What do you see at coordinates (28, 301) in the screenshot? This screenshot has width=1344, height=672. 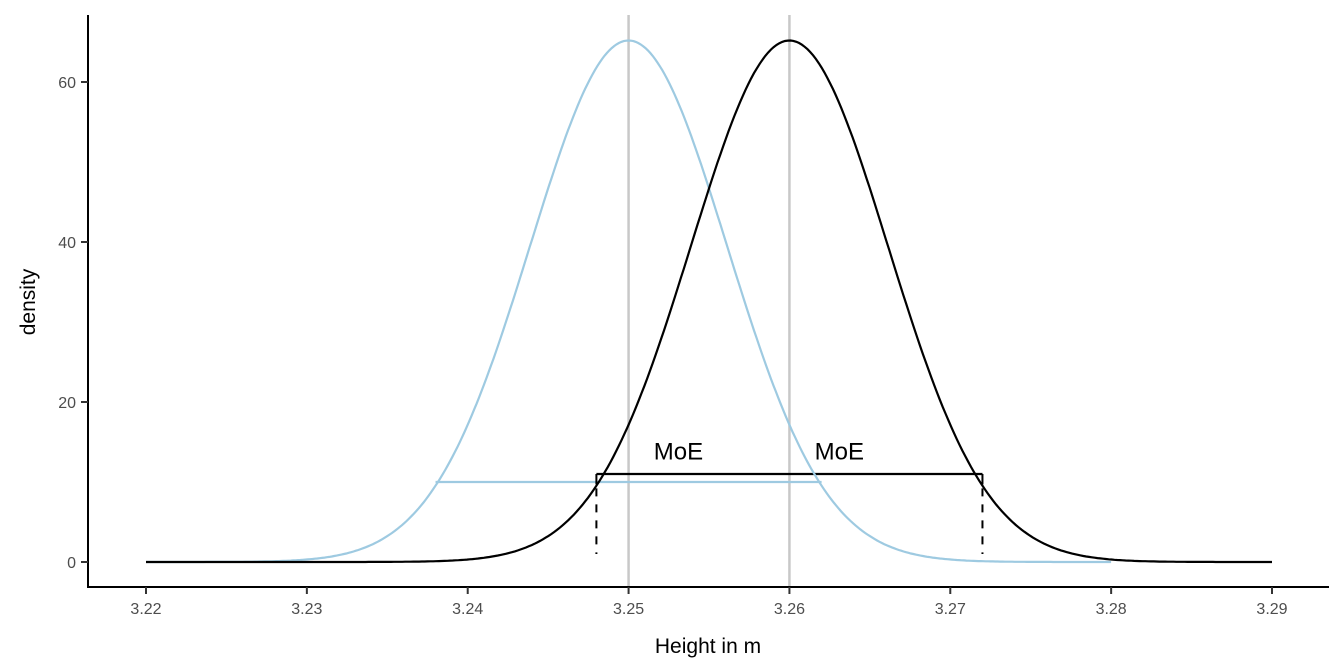 I see `y-axis-label: density` at bounding box center [28, 301].